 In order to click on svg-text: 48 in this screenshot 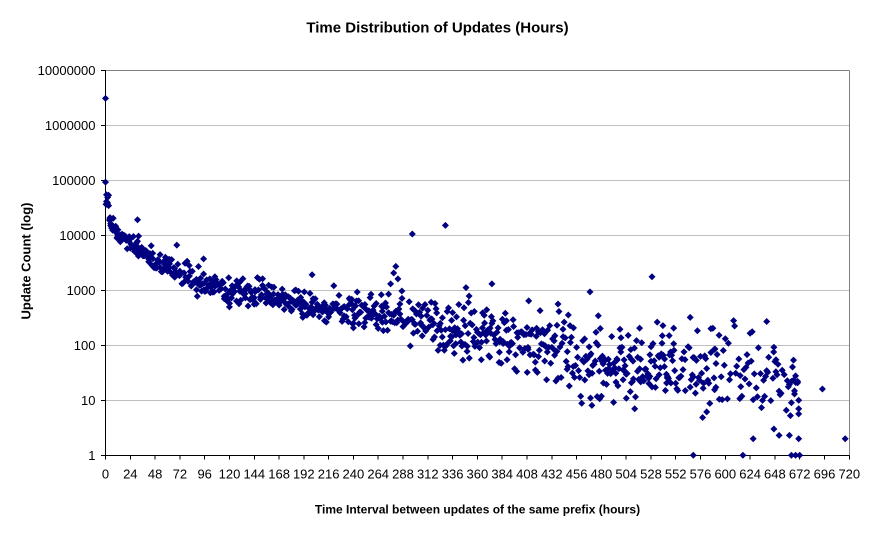, I will do `click(155, 473)`.